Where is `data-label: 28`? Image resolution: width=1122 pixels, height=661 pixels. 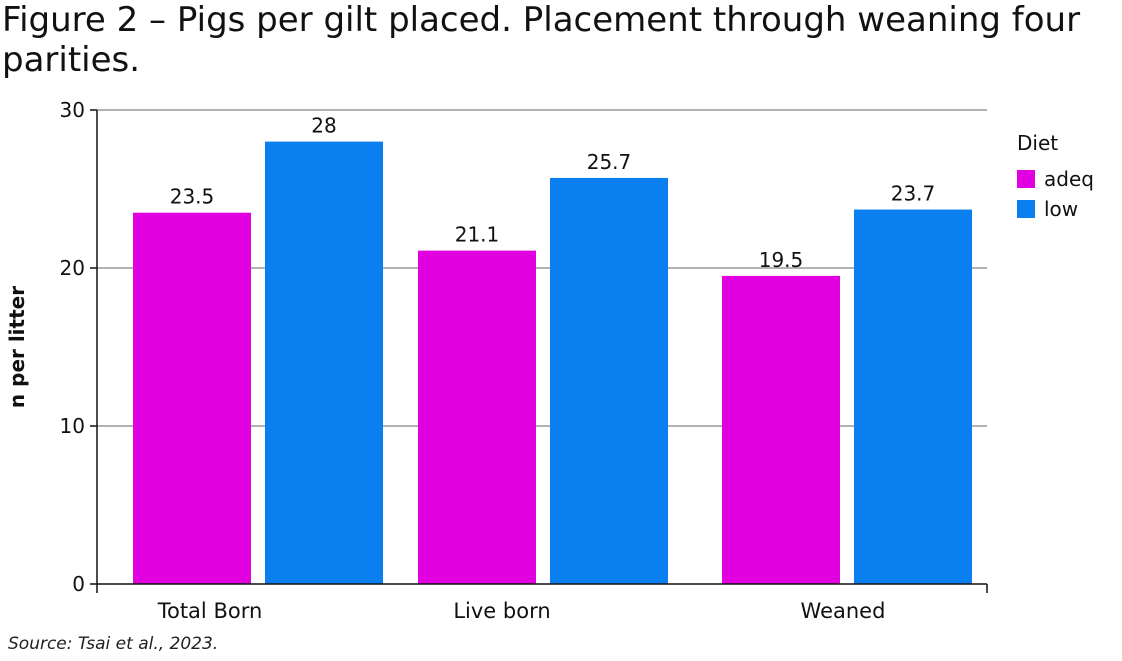
data-label: 28 is located at coordinates (323, 126).